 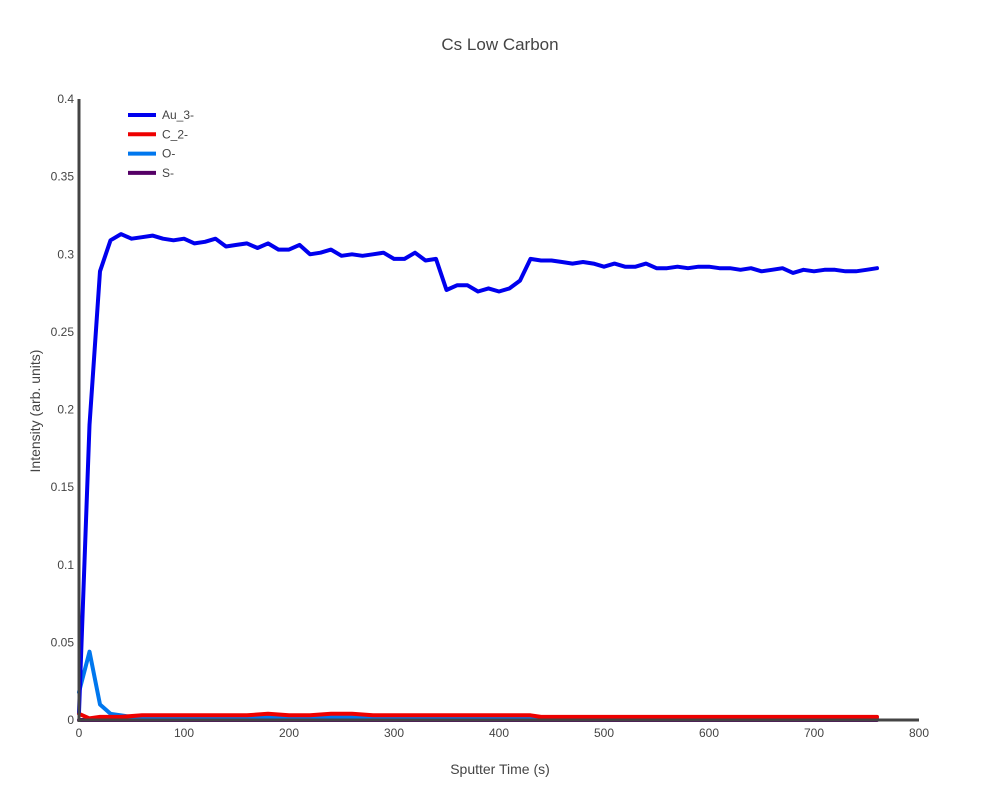 What do you see at coordinates (178, 115) in the screenshot?
I see `legend-label: Au_3-` at bounding box center [178, 115].